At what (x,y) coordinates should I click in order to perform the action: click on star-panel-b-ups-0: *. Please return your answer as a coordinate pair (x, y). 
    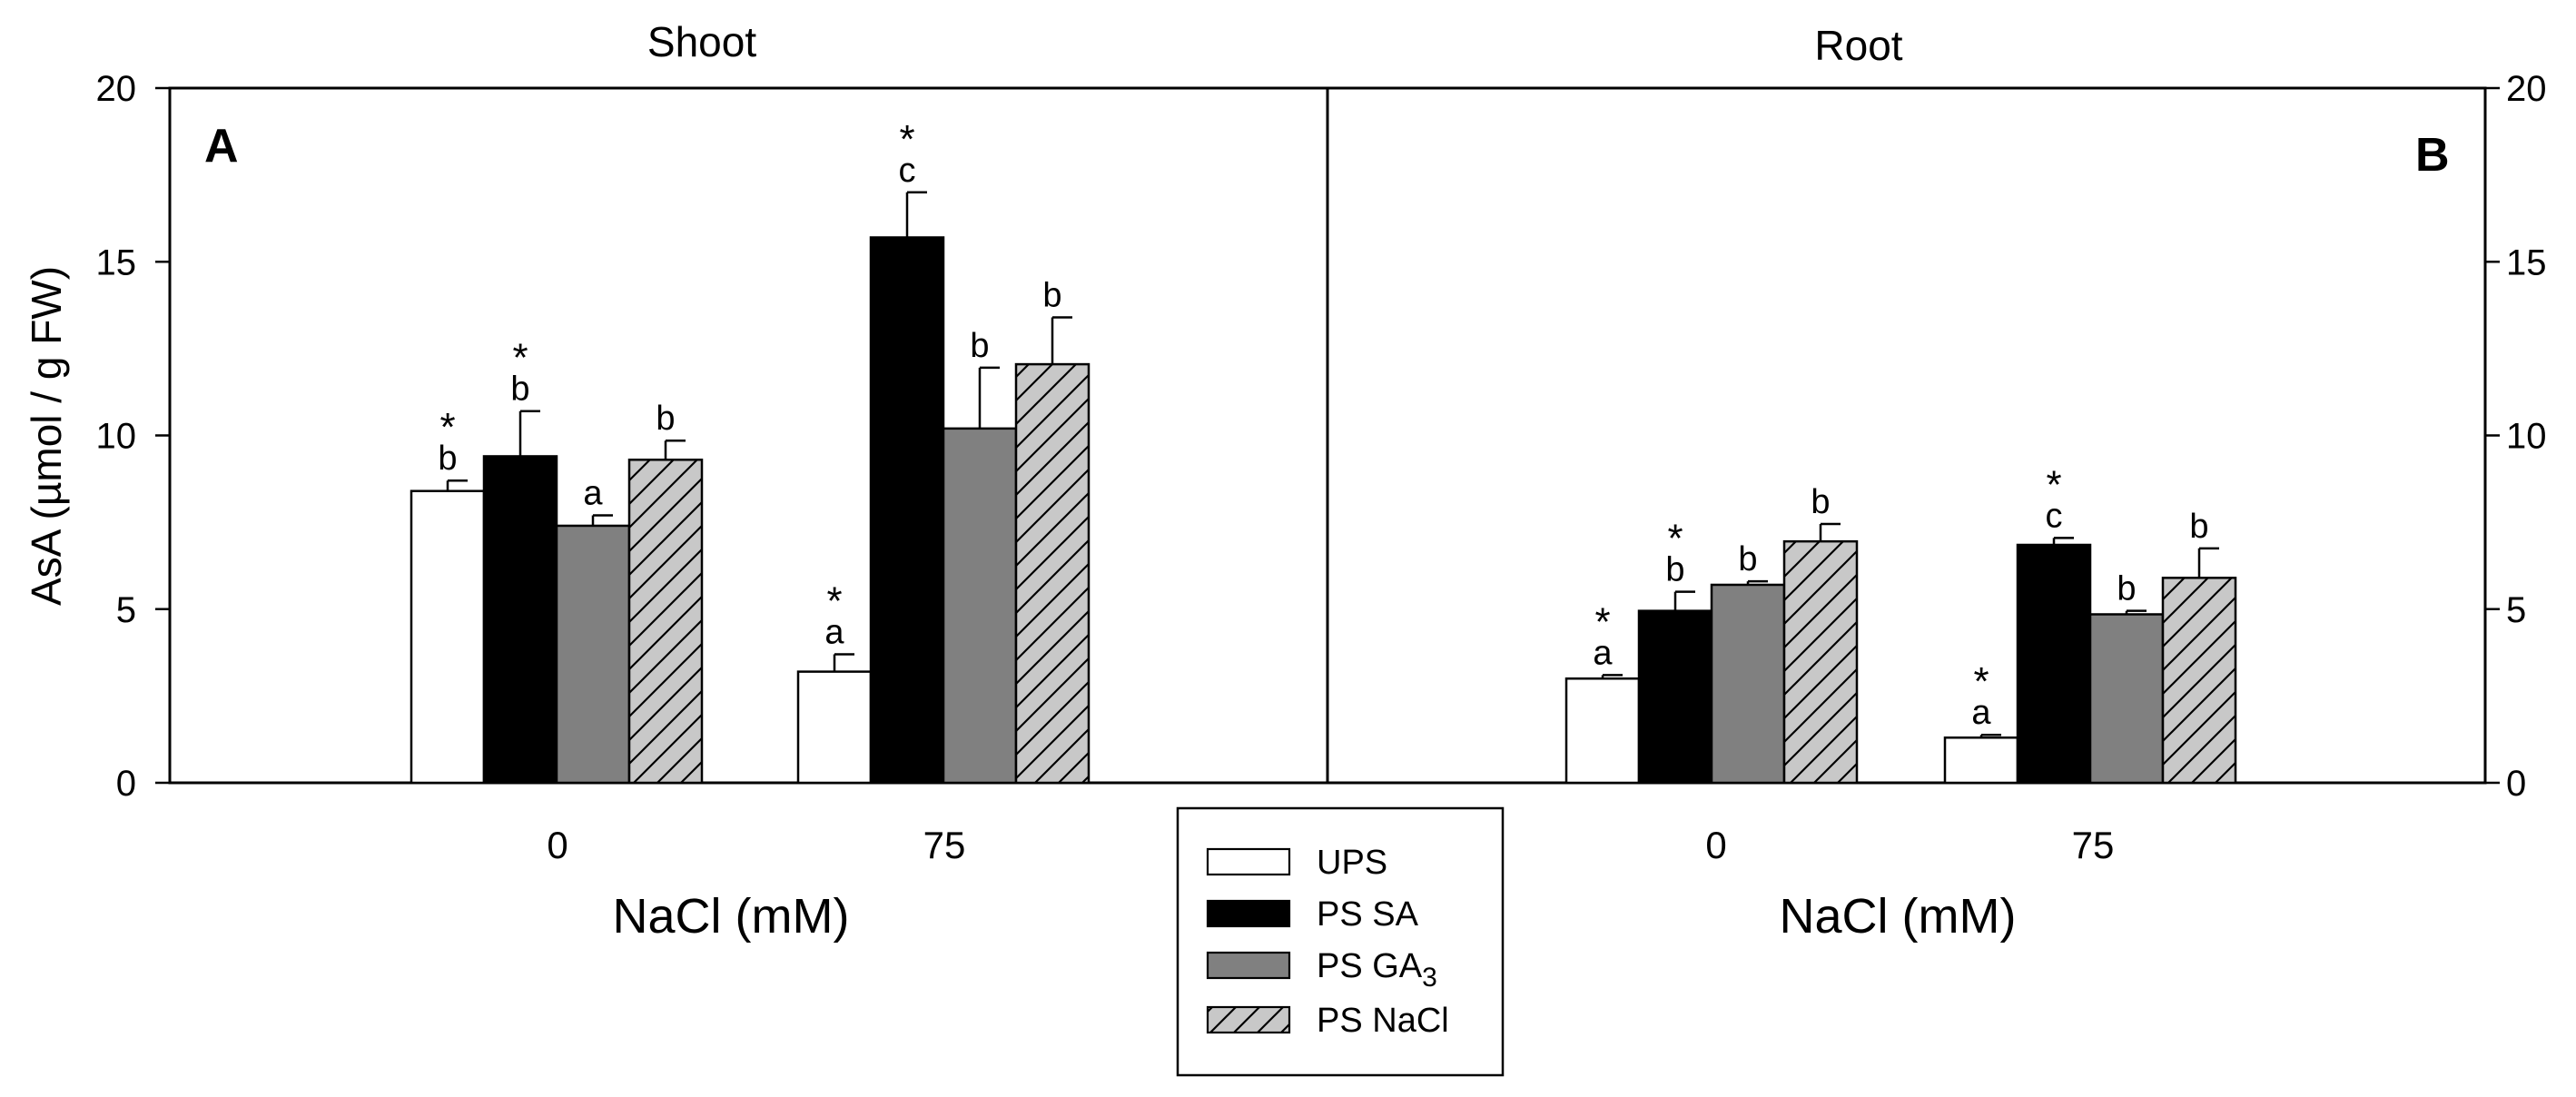
    Looking at the image, I should click on (1602, 621).